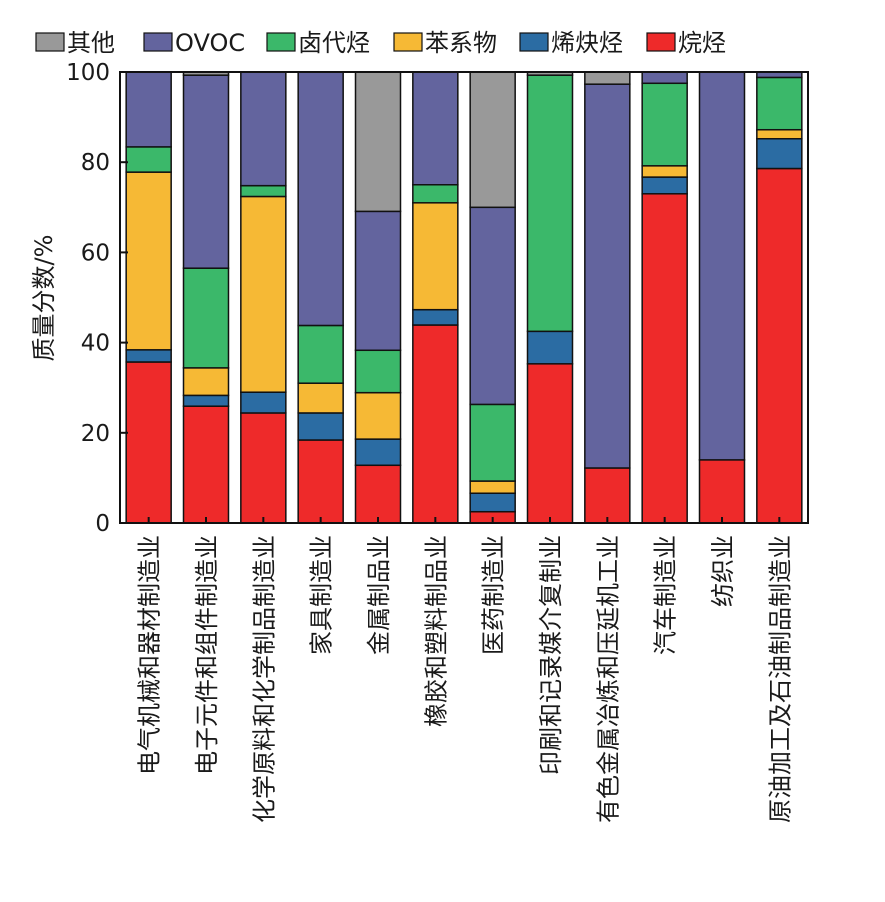  I want to click on y-tick-label: 20, so click(95, 434).